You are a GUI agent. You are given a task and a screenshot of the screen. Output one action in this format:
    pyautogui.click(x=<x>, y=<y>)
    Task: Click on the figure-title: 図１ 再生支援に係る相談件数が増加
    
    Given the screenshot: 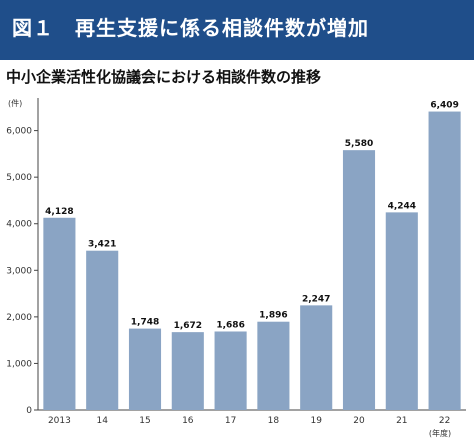 What is the action you would take?
    pyautogui.click(x=190, y=28)
    